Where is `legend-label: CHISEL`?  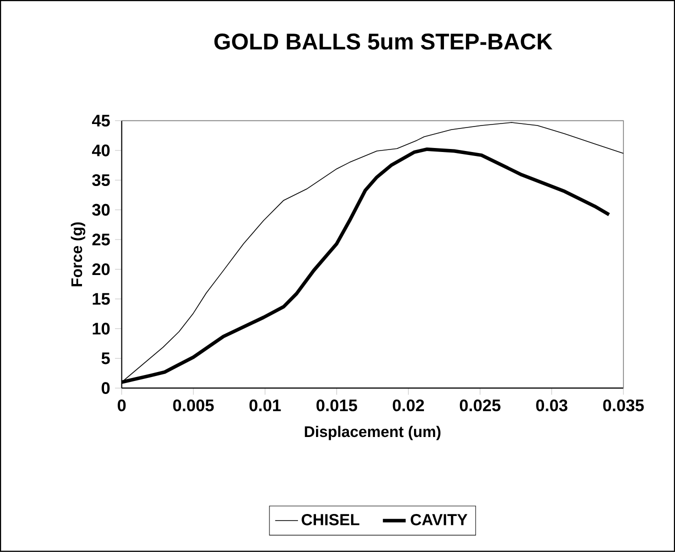
legend-label: CHISEL is located at coordinates (331, 520).